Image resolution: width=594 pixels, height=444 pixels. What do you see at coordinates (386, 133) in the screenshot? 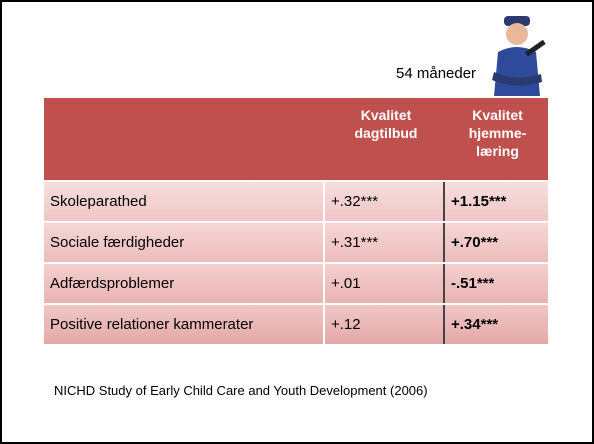
I see `header-line: dagtilbud` at bounding box center [386, 133].